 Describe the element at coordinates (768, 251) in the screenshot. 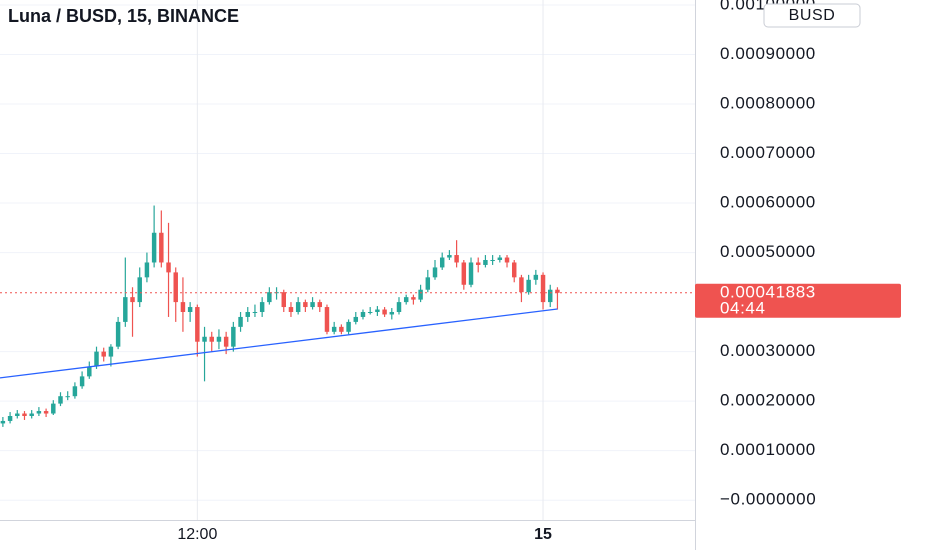

I see `y-tick-label: 0.00050000` at that location.